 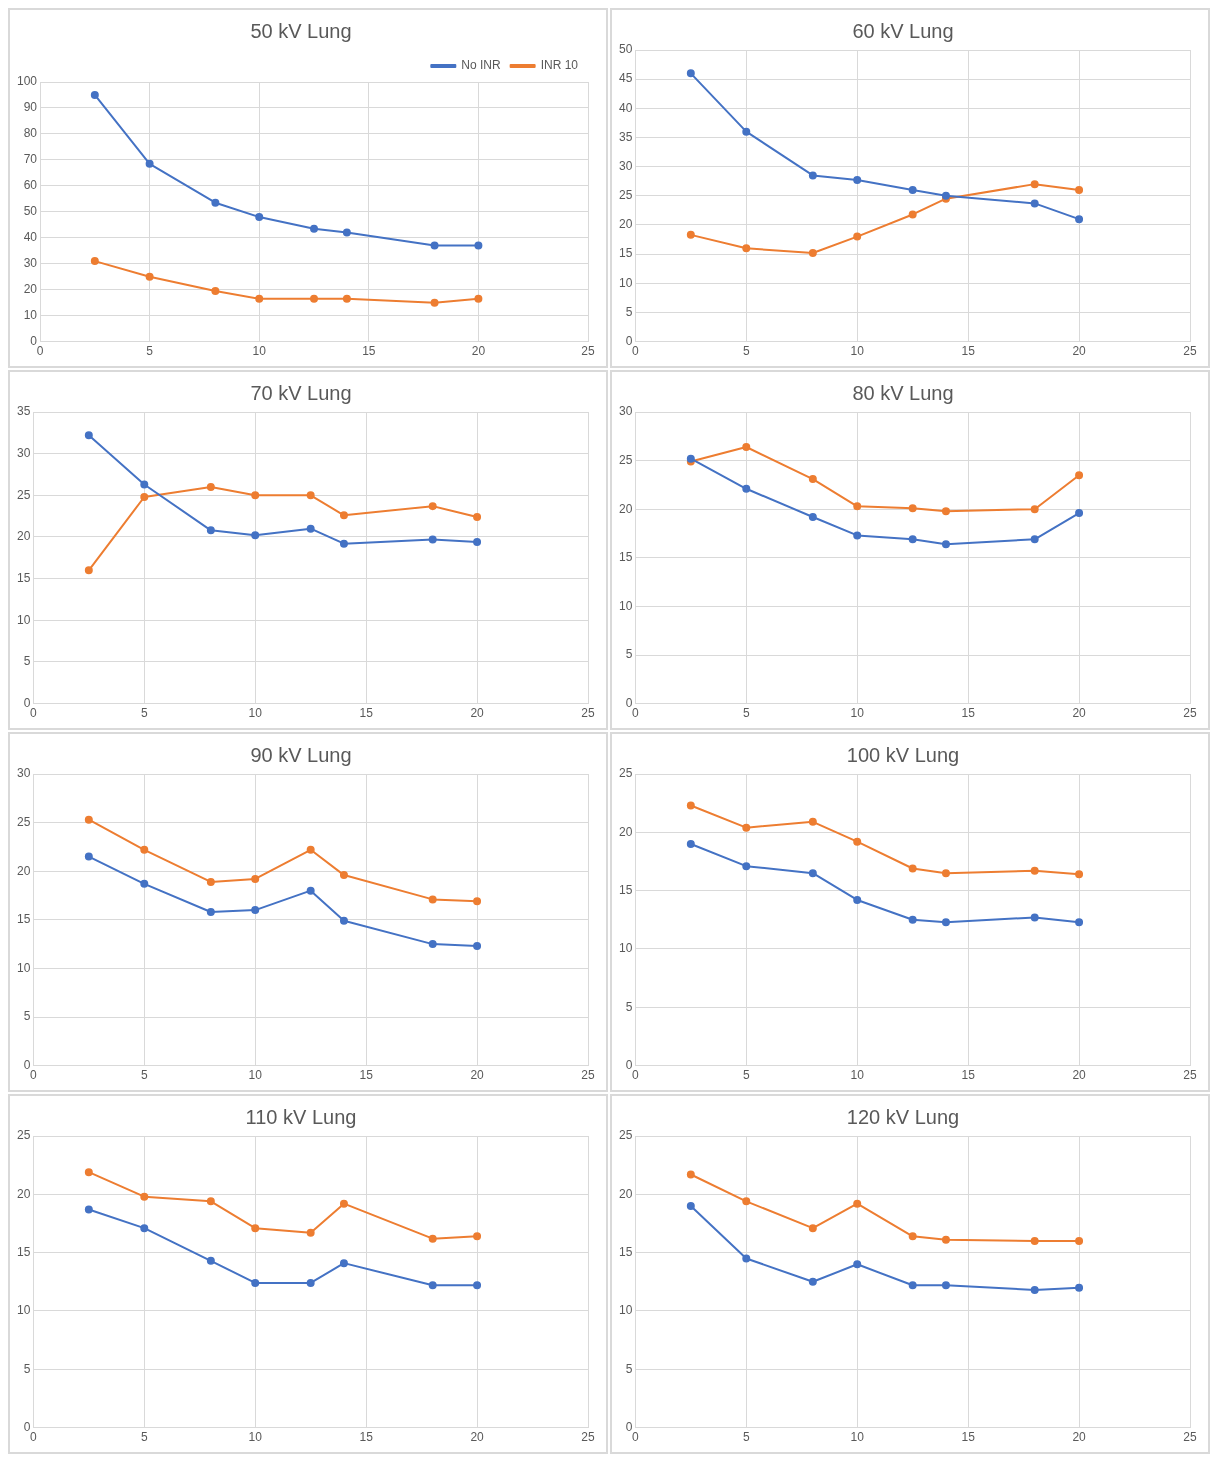 I want to click on y-tick-label: 60, so click(x=30, y=185).